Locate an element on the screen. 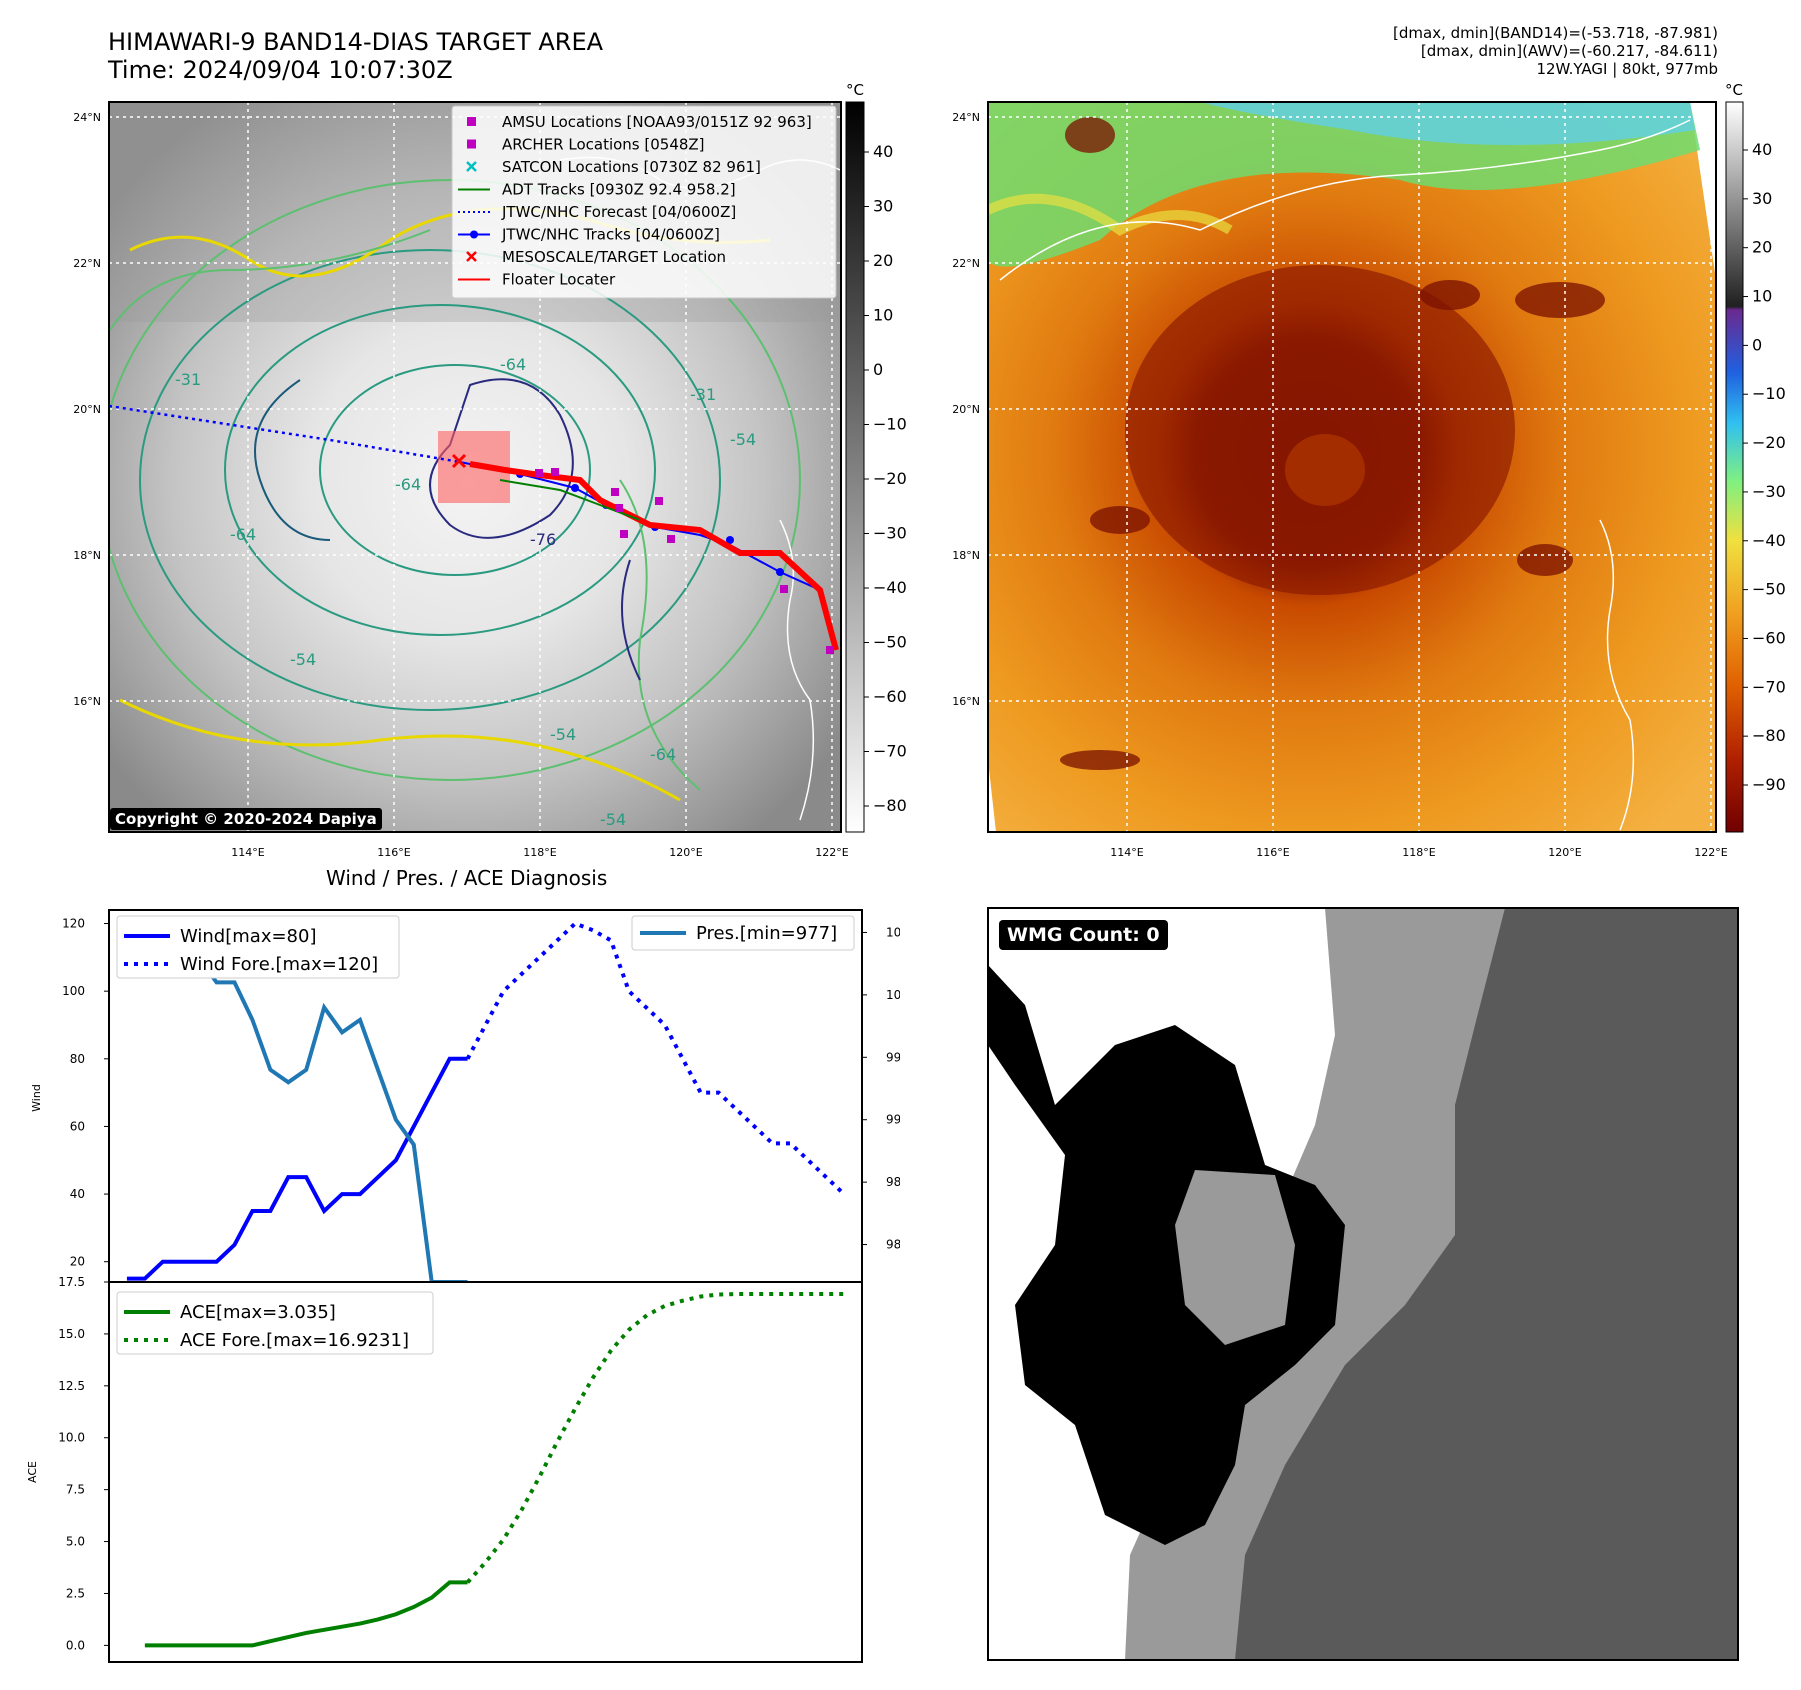 The width and height of the screenshot is (1801, 1690). colorbar-tick-label: −40 is located at coordinates (1769, 540).